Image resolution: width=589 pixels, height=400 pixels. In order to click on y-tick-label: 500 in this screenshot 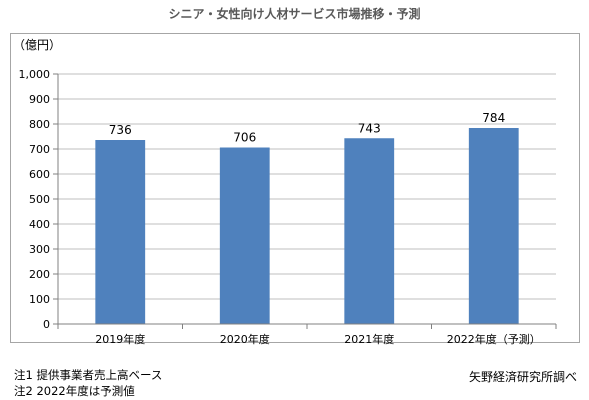, I will do `click(39, 199)`.